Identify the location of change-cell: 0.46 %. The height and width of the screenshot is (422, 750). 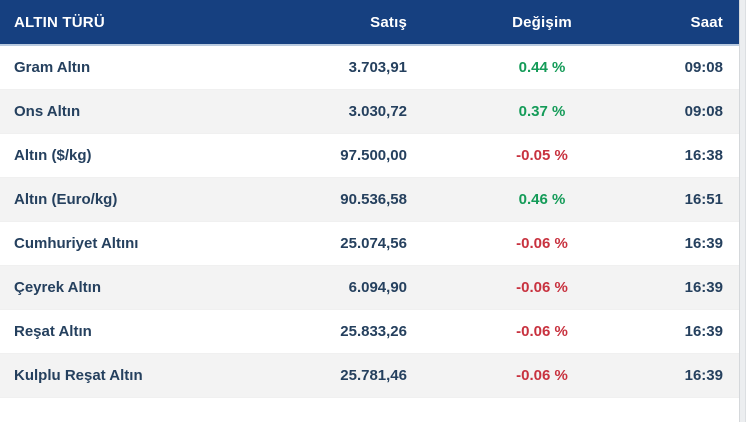
(542, 199).